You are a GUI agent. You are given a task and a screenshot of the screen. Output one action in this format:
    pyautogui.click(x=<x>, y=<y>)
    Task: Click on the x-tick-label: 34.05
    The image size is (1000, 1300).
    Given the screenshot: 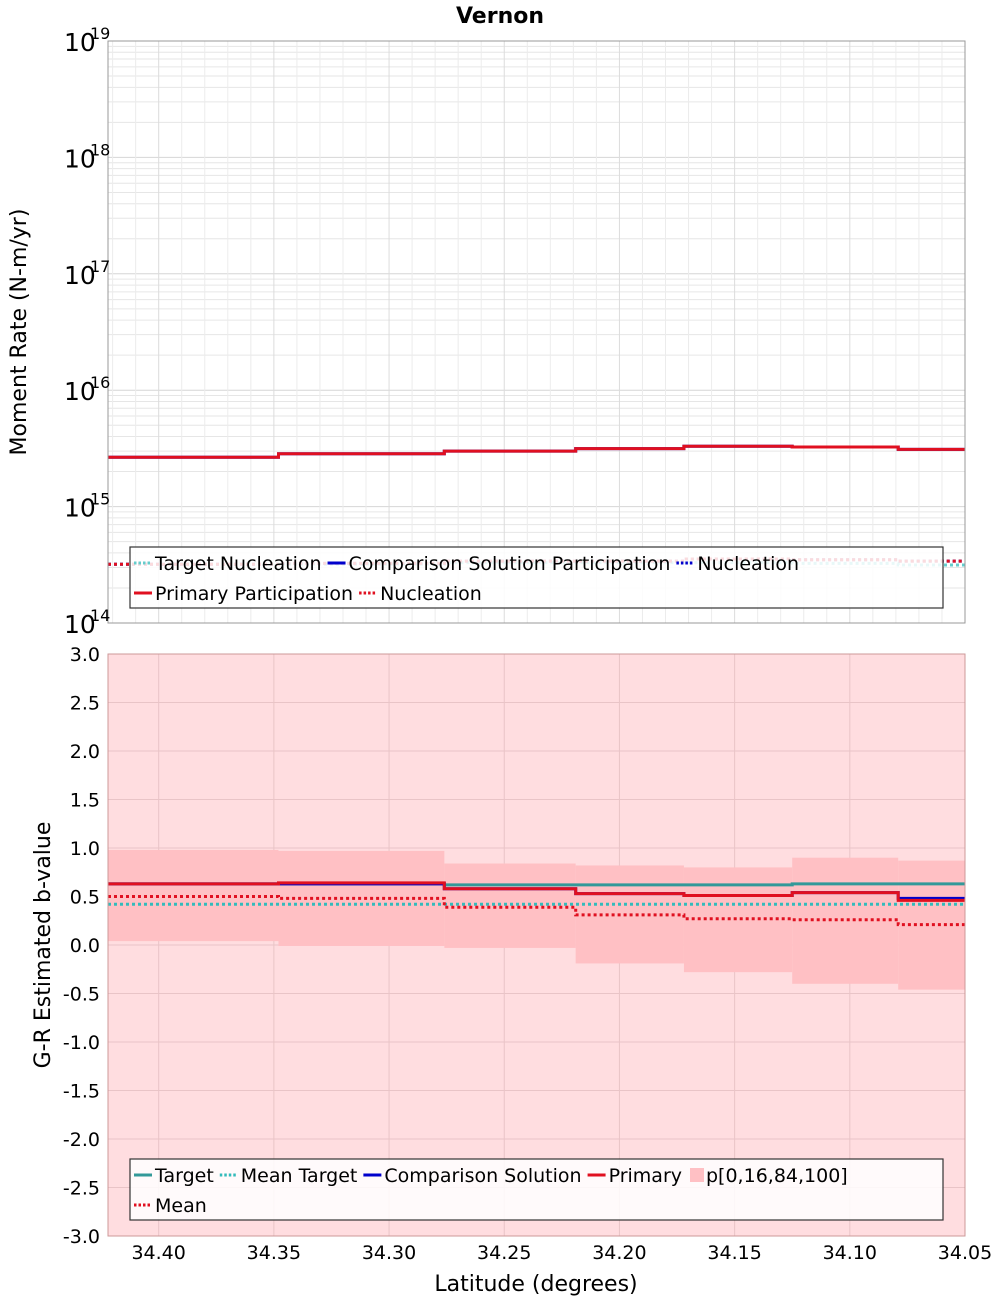 What is the action you would take?
    pyautogui.click(x=965, y=1253)
    